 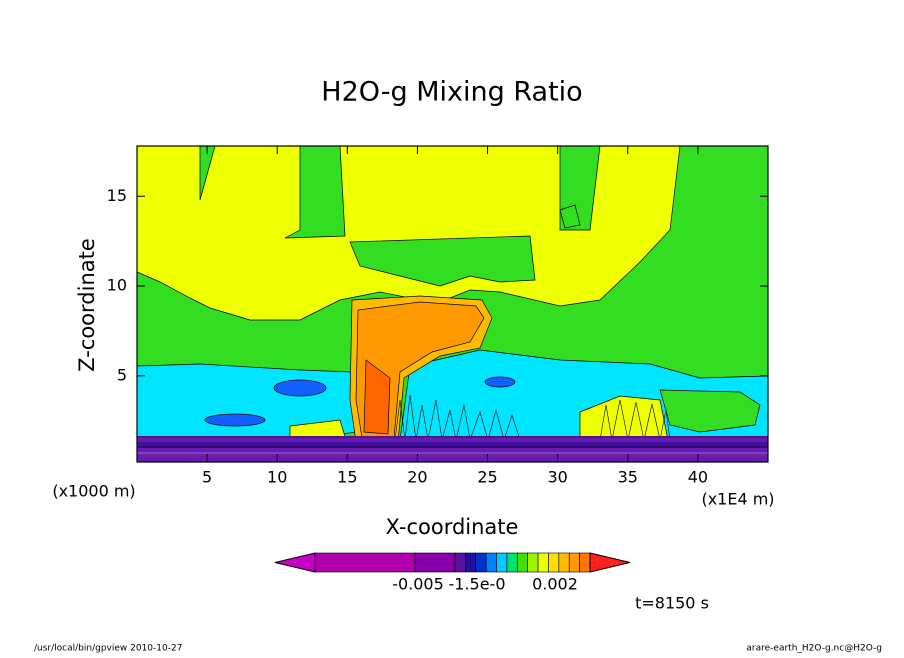 What do you see at coordinates (557, 477) in the screenshot?
I see `x-tick-label: 30` at bounding box center [557, 477].